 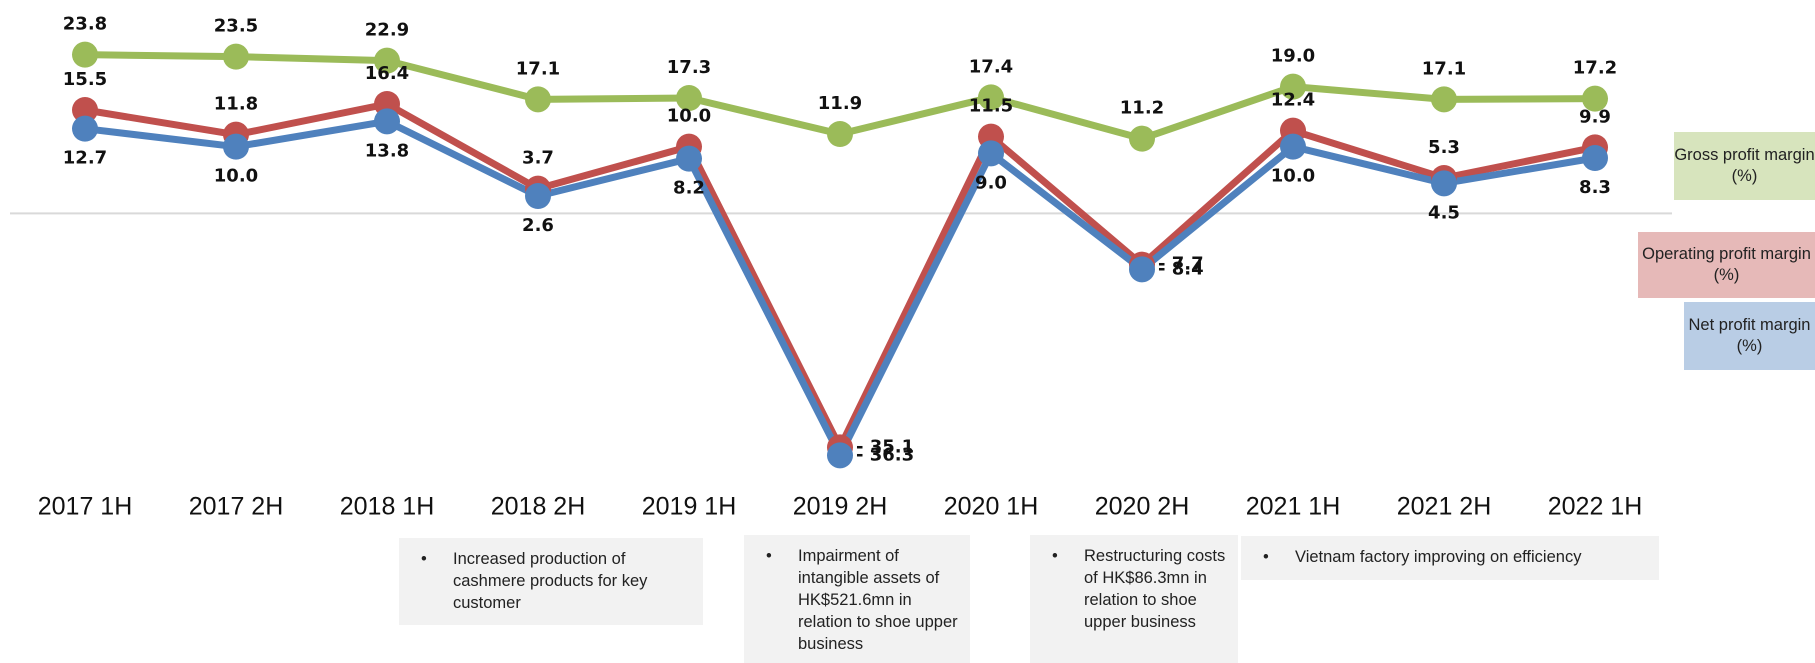 What do you see at coordinates (538, 158) in the screenshot?
I see `data-label: 3.7` at bounding box center [538, 158].